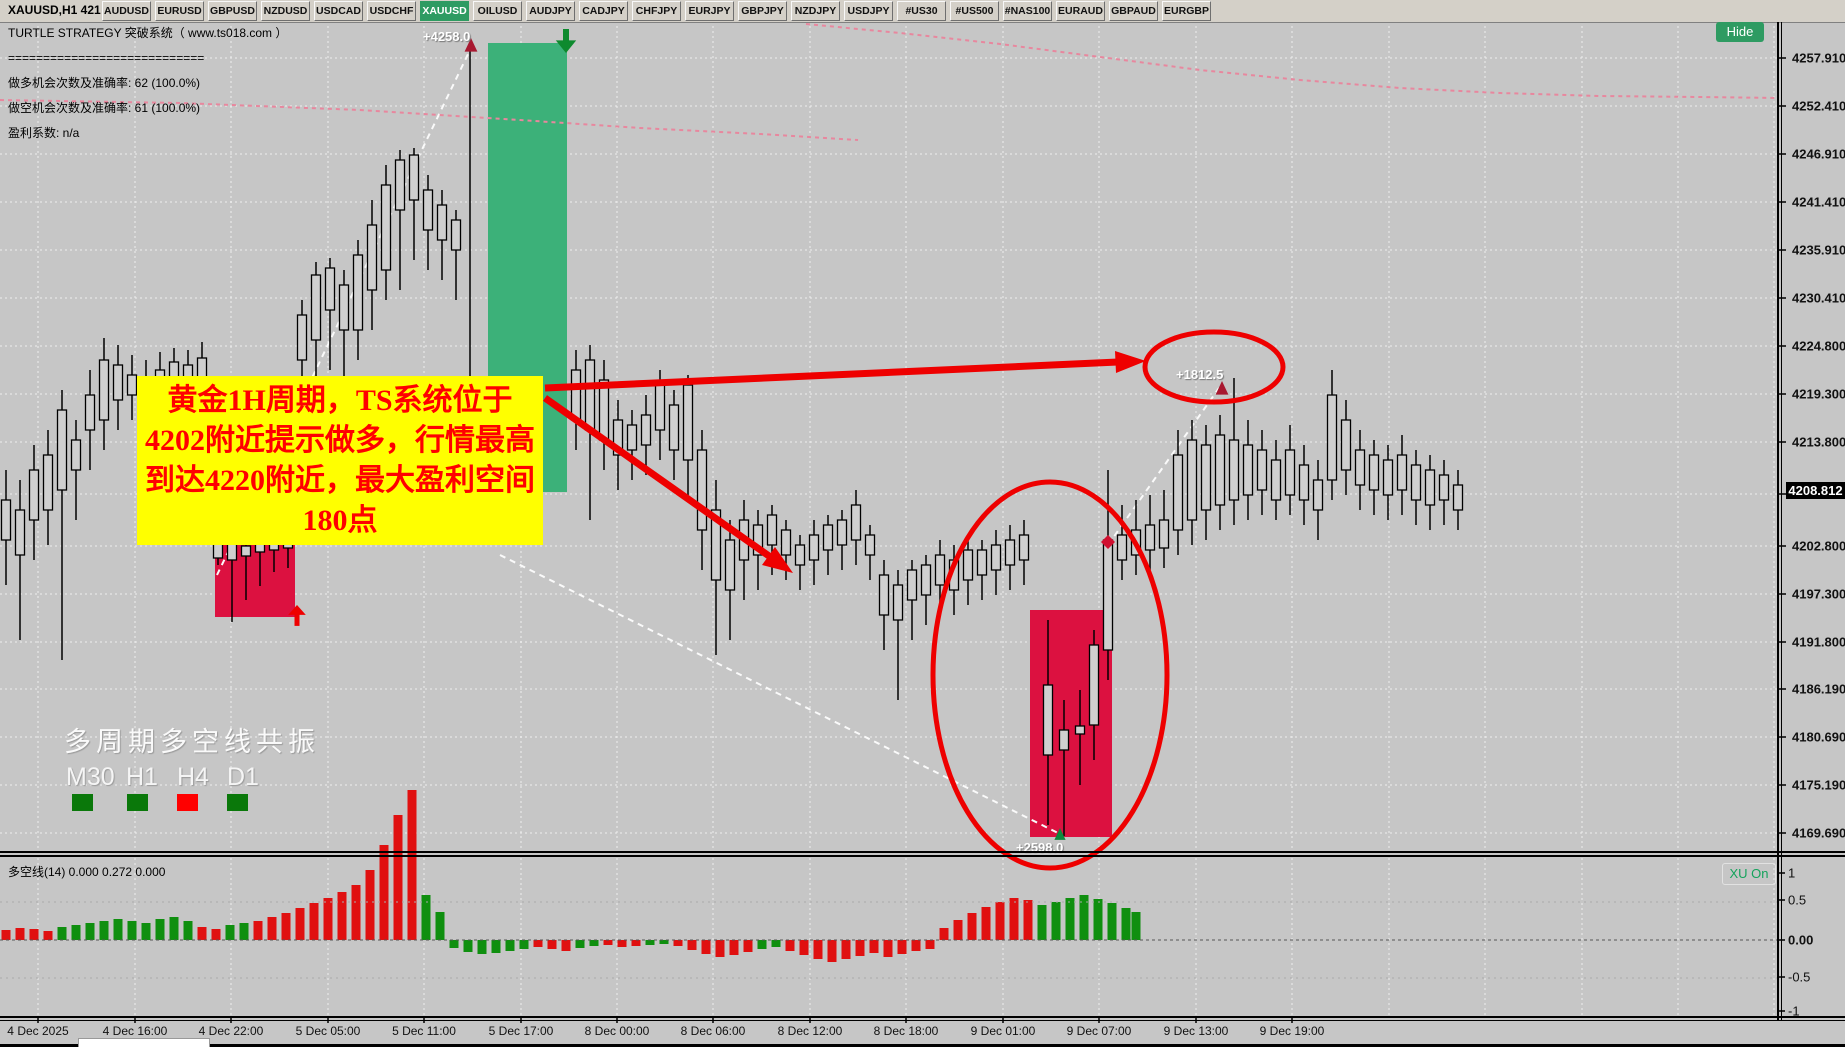 The width and height of the screenshot is (1845, 1047). Describe the element at coordinates (603, 11) in the screenshot. I see `tab-cadjpy: CADJPY` at that location.